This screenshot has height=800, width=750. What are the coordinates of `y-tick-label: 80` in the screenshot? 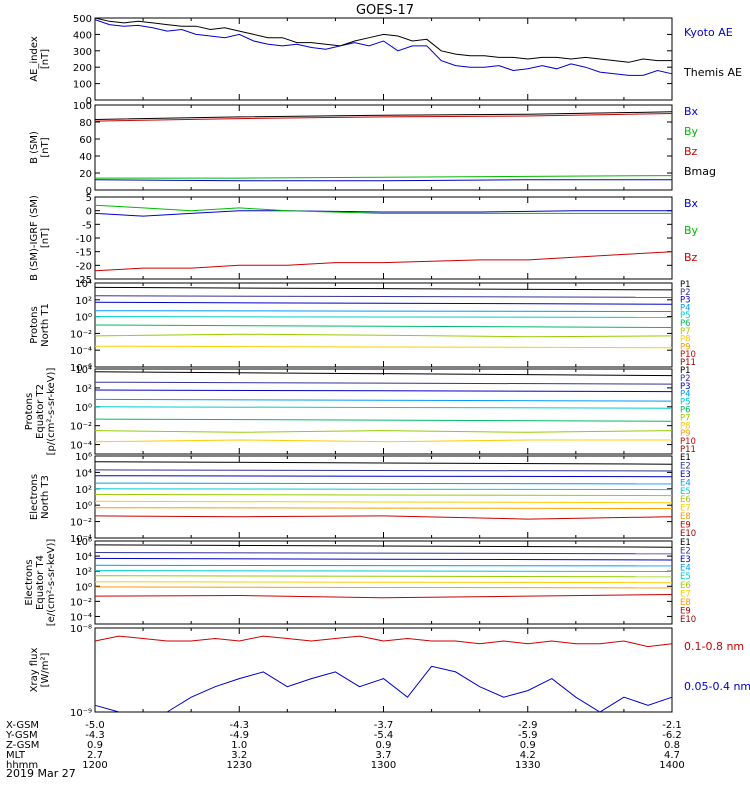 It's located at (85, 123).